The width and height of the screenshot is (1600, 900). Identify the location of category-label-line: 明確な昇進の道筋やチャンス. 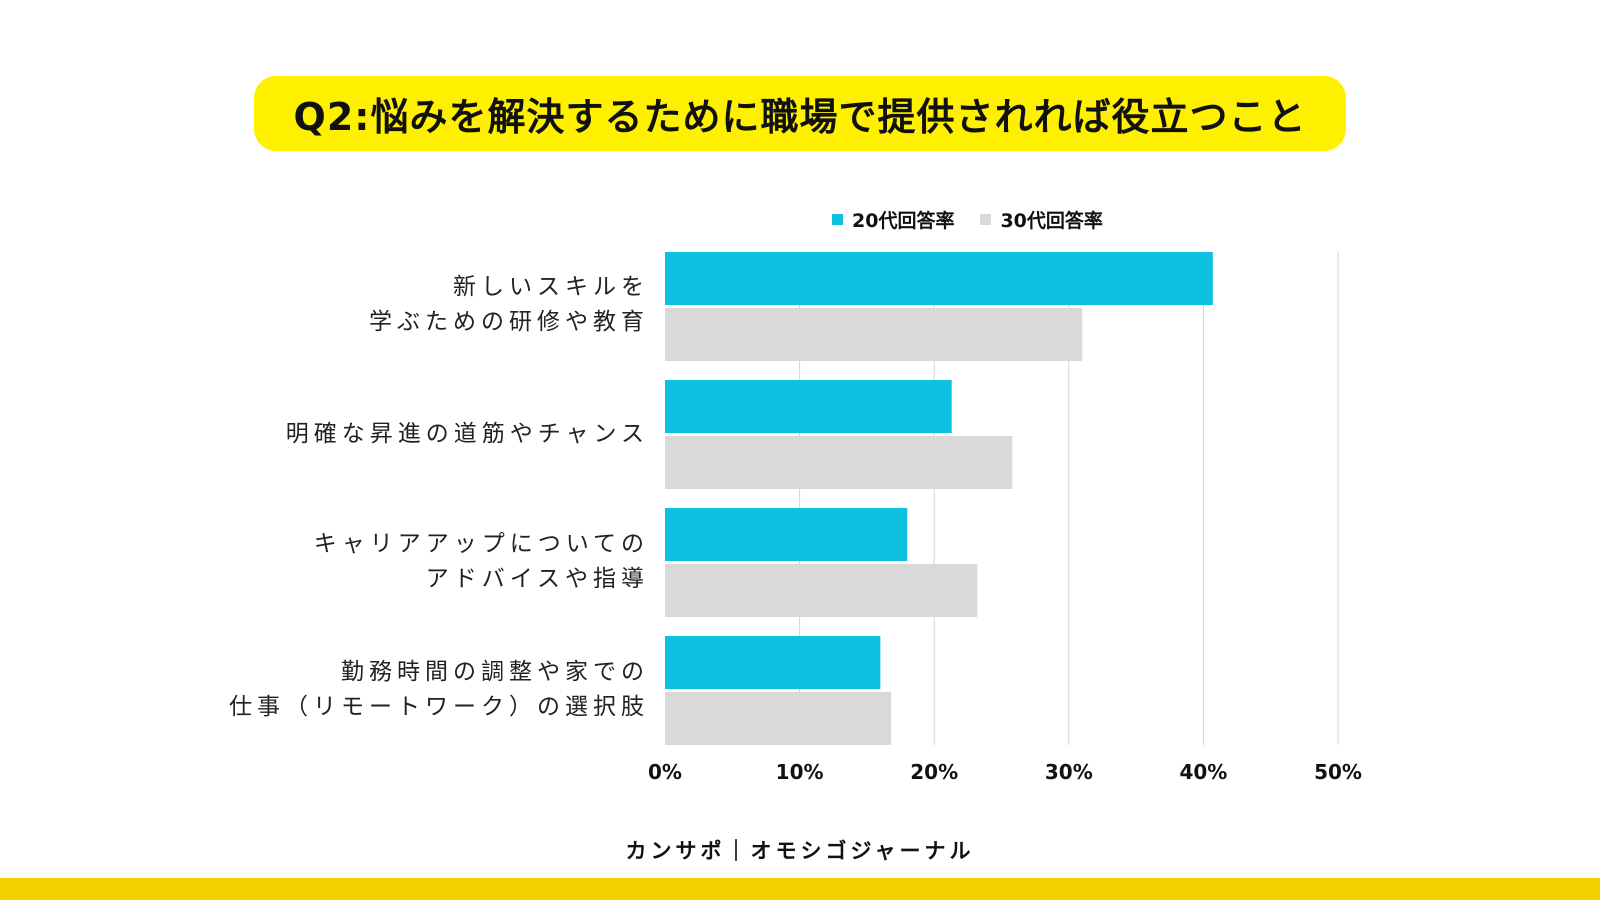
(467, 434).